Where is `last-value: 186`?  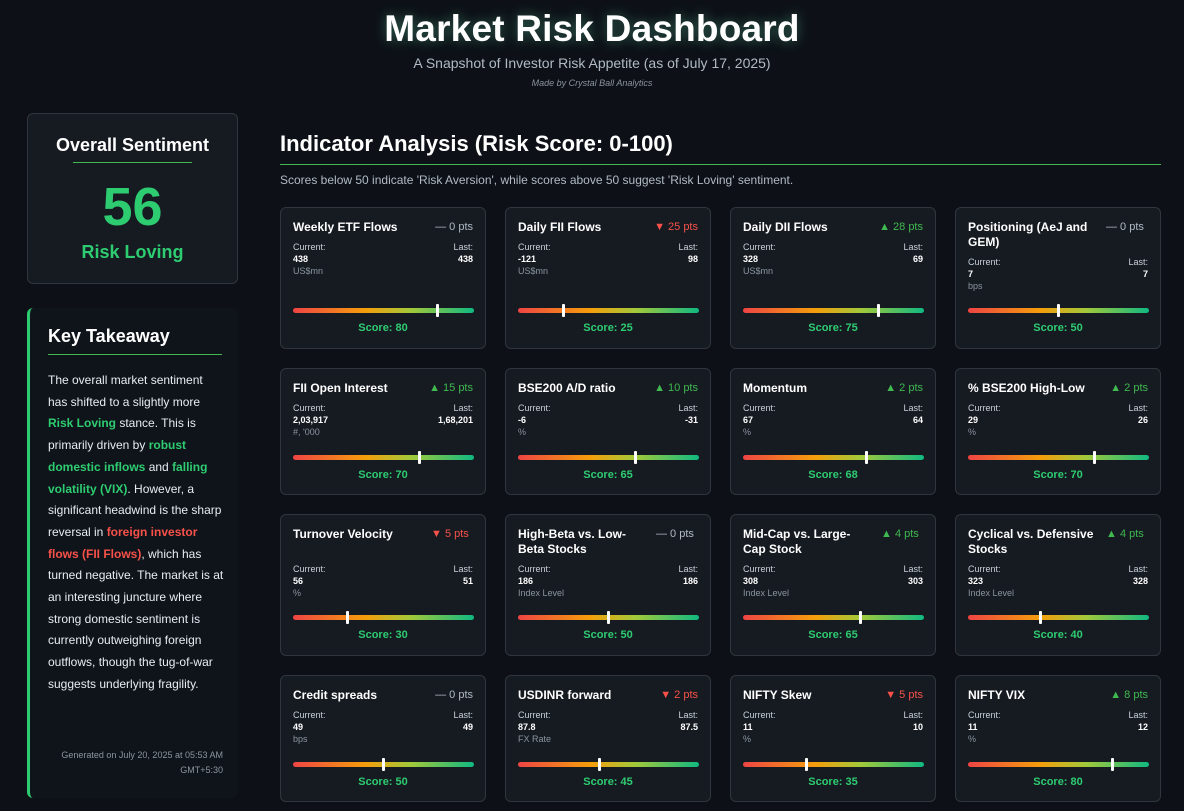 last-value: 186 is located at coordinates (690, 581).